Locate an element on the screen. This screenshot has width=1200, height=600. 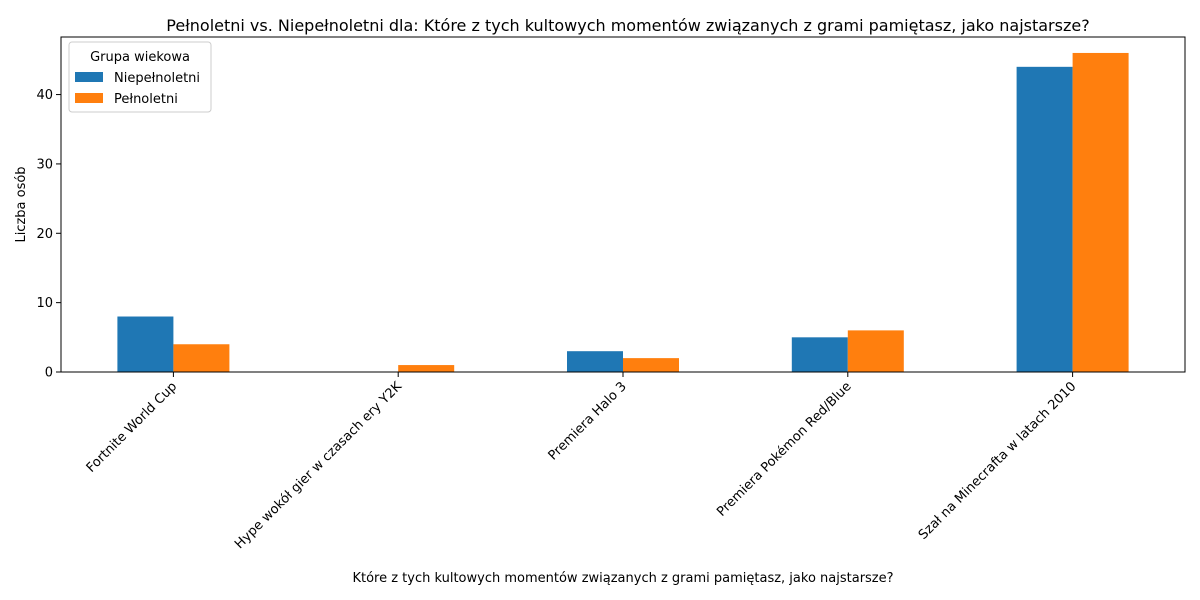
x-tick-label-1: Hype wokół gier w czasach ery Y2K is located at coordinates (318, 465).